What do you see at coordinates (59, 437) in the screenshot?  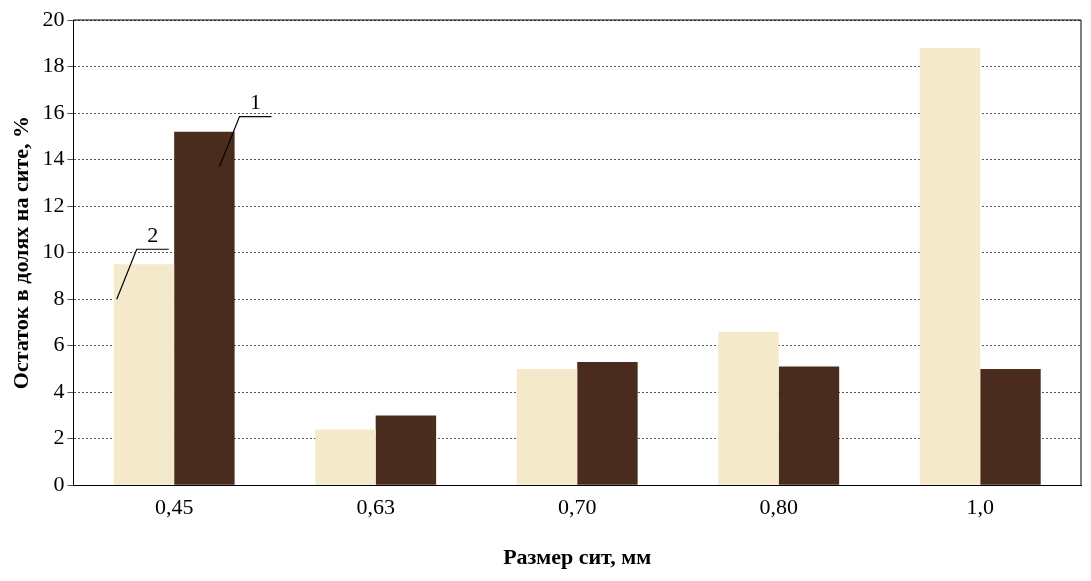 I see `y-tick-label: 2` at bounding box center [59, 437].